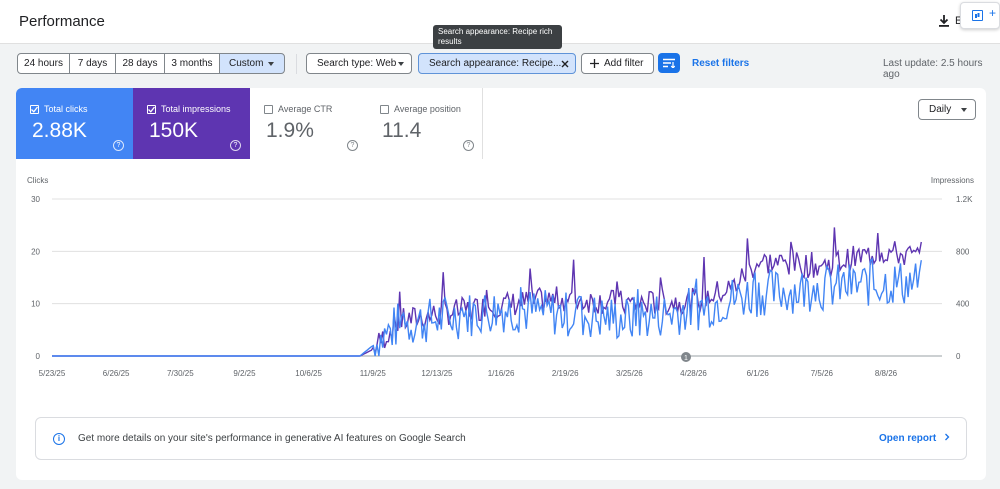  What do you see at coordinates (963, 251) in the screenshot?
I see `right-axis-tick: 800` at bounding box center [963, 251].